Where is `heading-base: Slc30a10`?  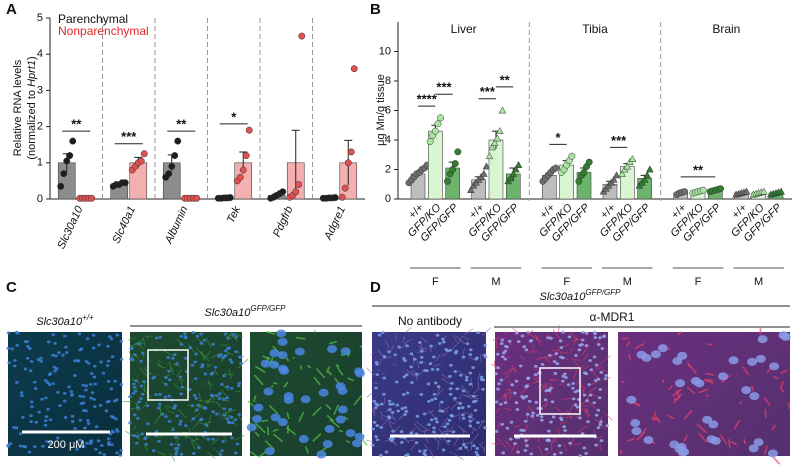
heading-base: Slc30a10 is located at coordinates (59, 322).